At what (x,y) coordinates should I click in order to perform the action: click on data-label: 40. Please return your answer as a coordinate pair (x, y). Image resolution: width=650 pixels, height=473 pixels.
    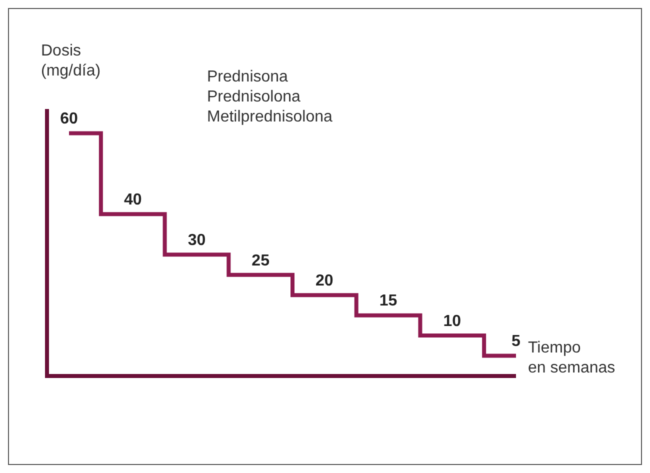
    Looking at the image, I should click on (133, 200).